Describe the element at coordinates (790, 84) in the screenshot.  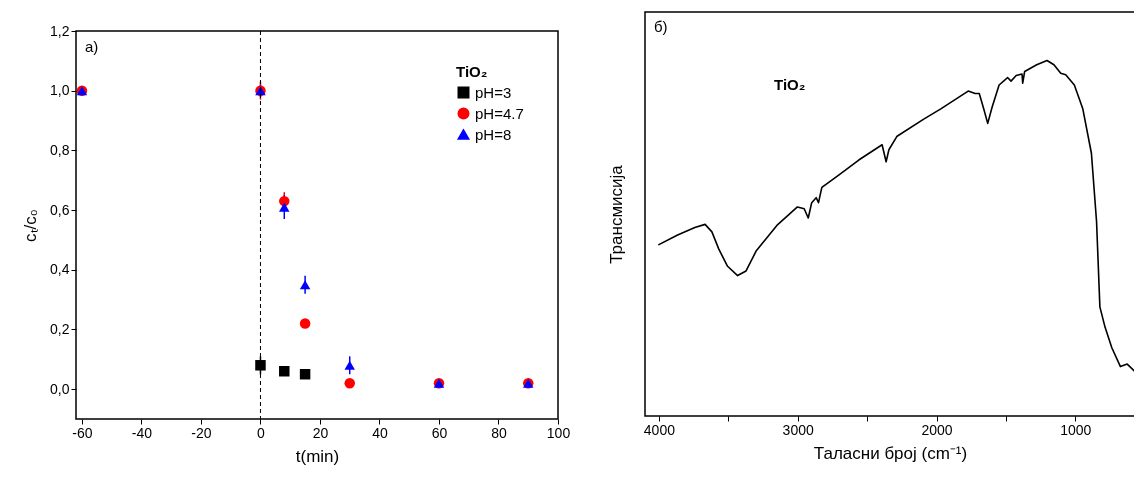
I see `annotation: TiO₂` at that location.